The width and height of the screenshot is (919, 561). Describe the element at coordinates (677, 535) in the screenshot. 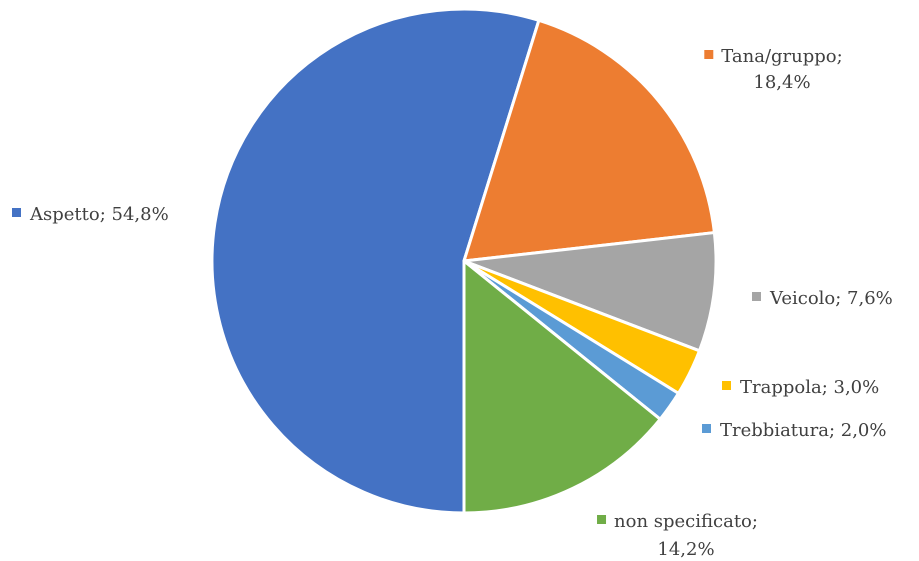

I see `data-label-non-specificato: non specificato; 14,2%` at that location.